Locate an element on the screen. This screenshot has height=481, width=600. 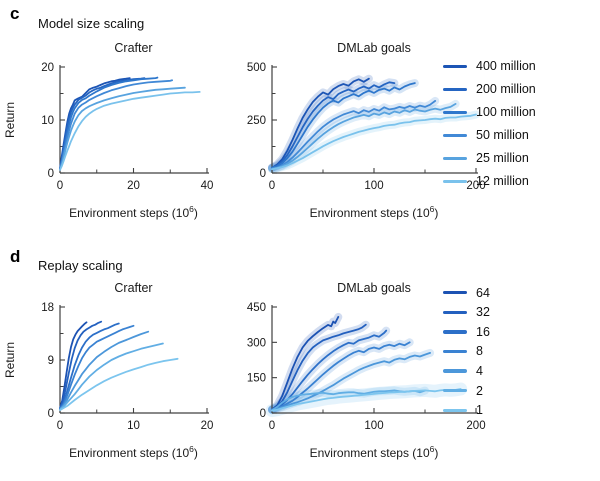
legend-item: 4 is located at coordinates (466, 371).